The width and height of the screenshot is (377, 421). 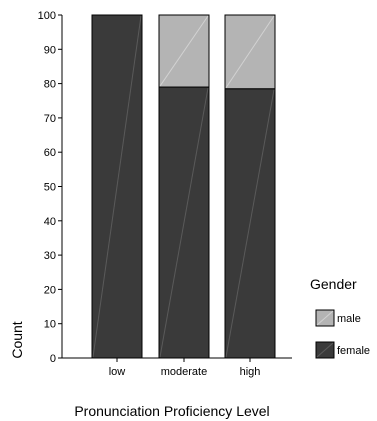 I want to click on legend: Gender male female, so click(x=340, y=317).